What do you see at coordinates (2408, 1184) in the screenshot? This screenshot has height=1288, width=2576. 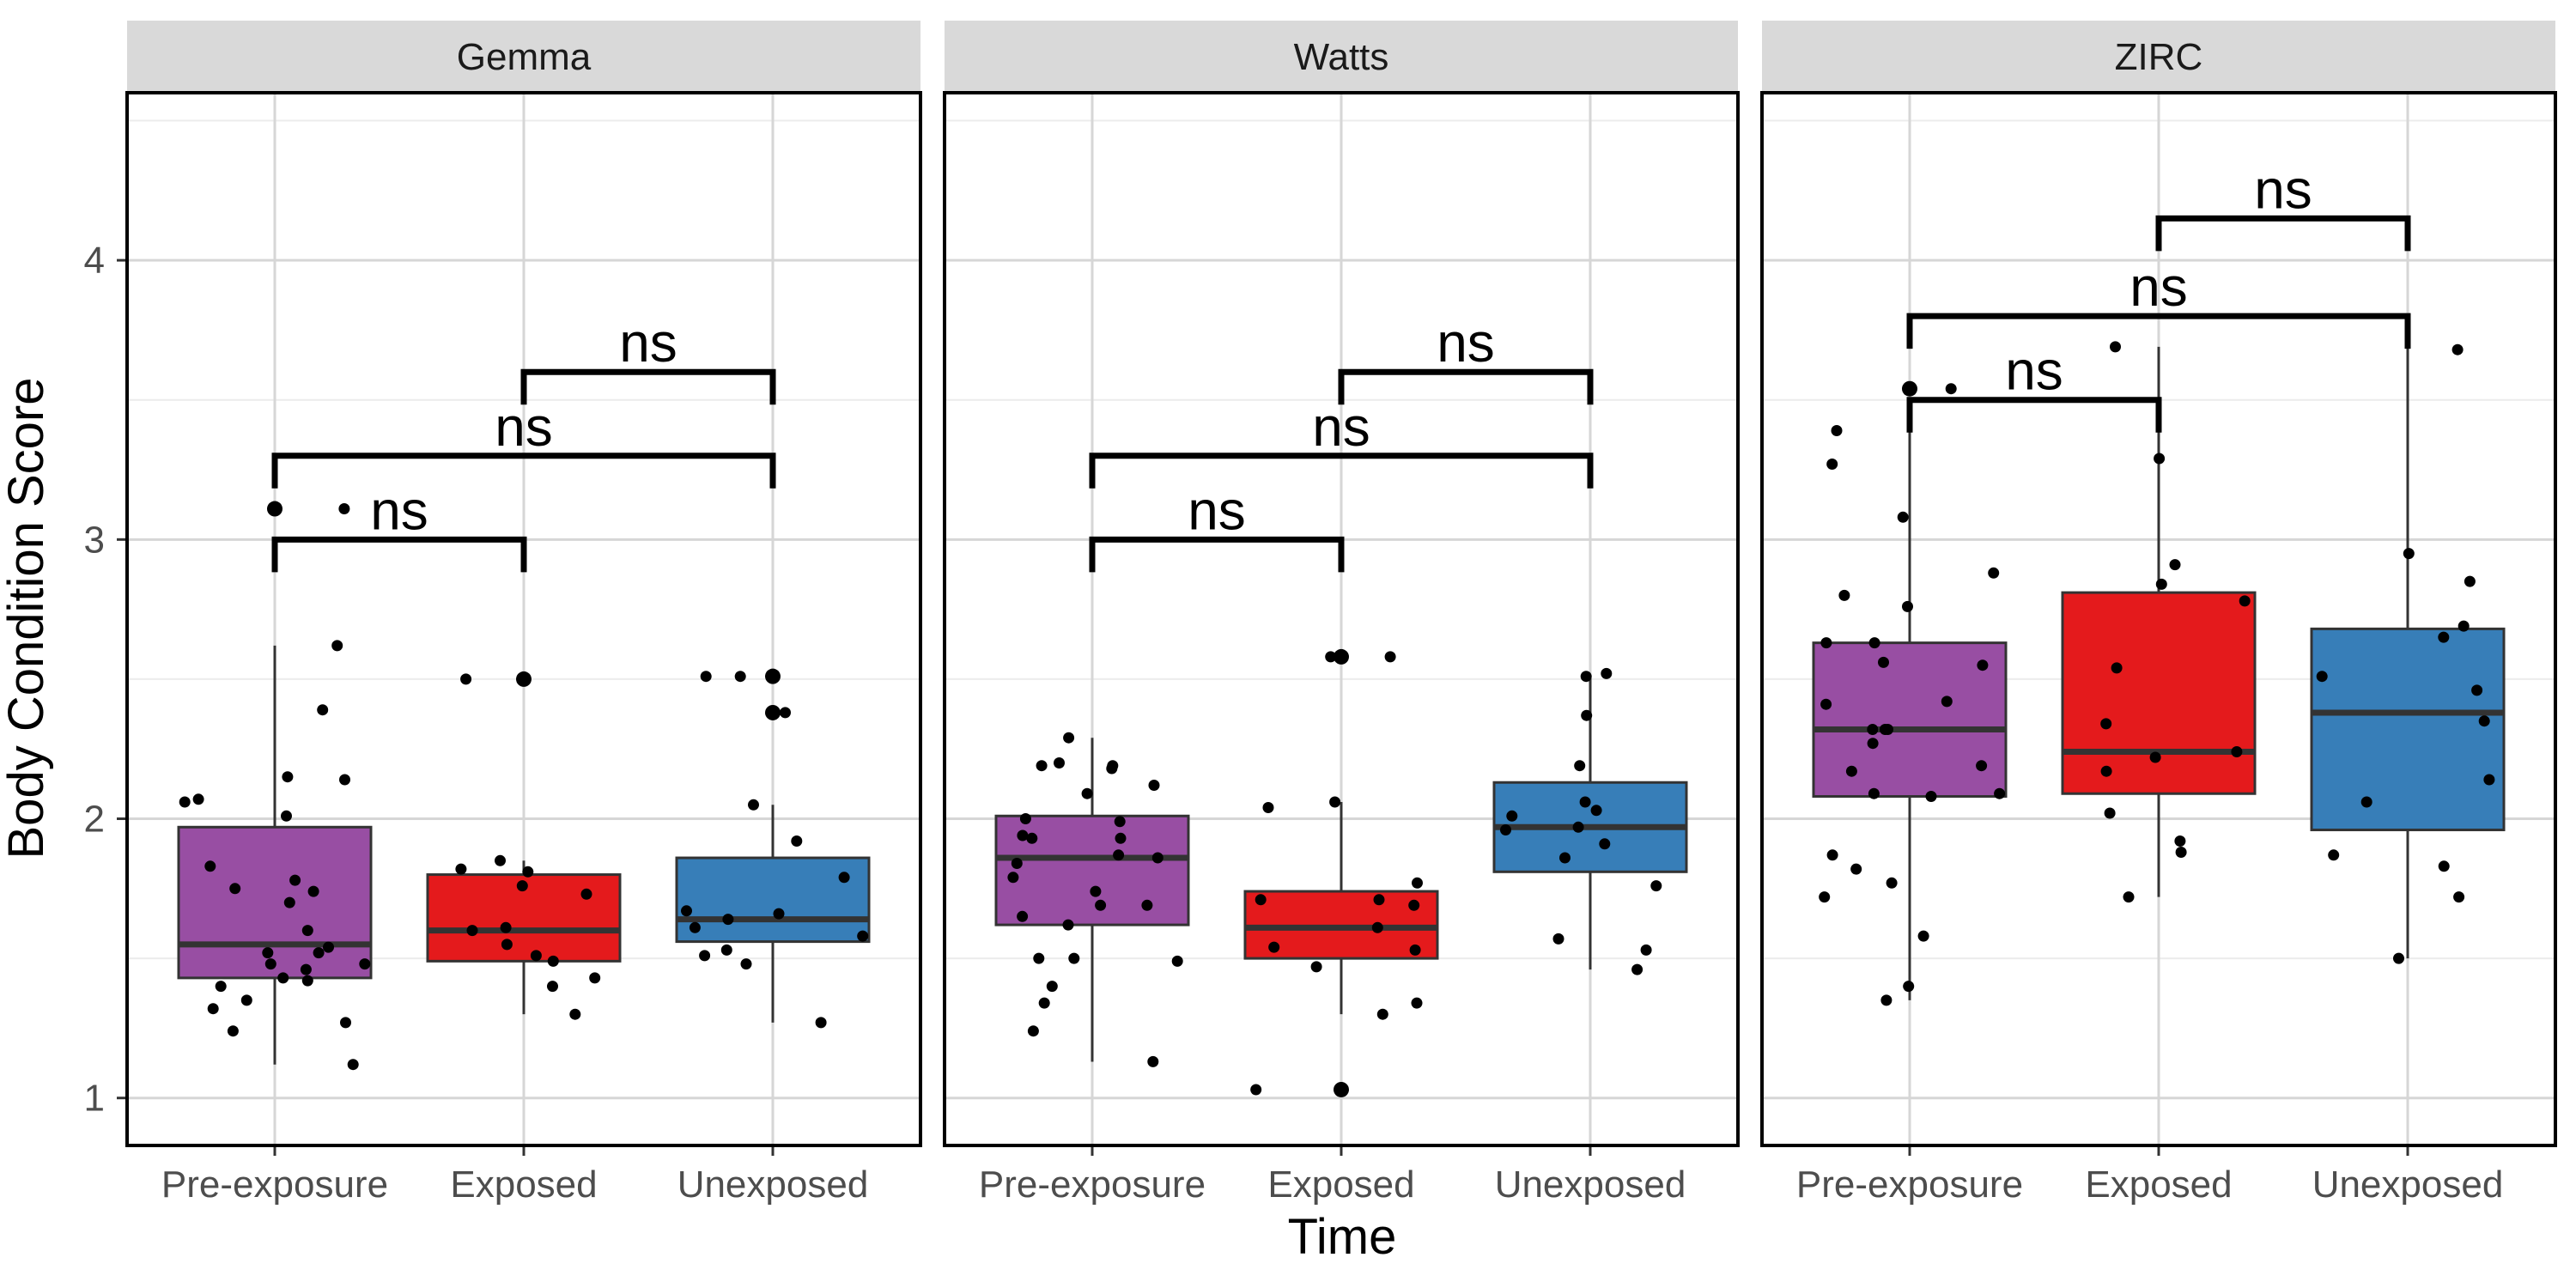 I see `x-tick-label: Unexposed` at bounding box center [2408, 1184].